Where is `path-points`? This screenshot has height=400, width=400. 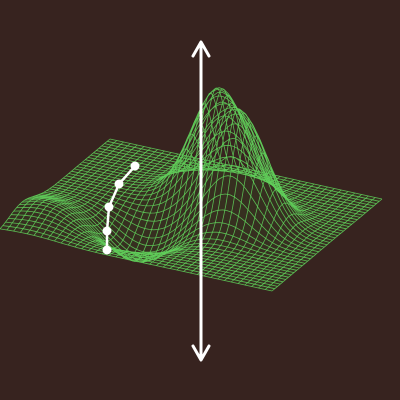 path-points is located at coordinates (121, 208).